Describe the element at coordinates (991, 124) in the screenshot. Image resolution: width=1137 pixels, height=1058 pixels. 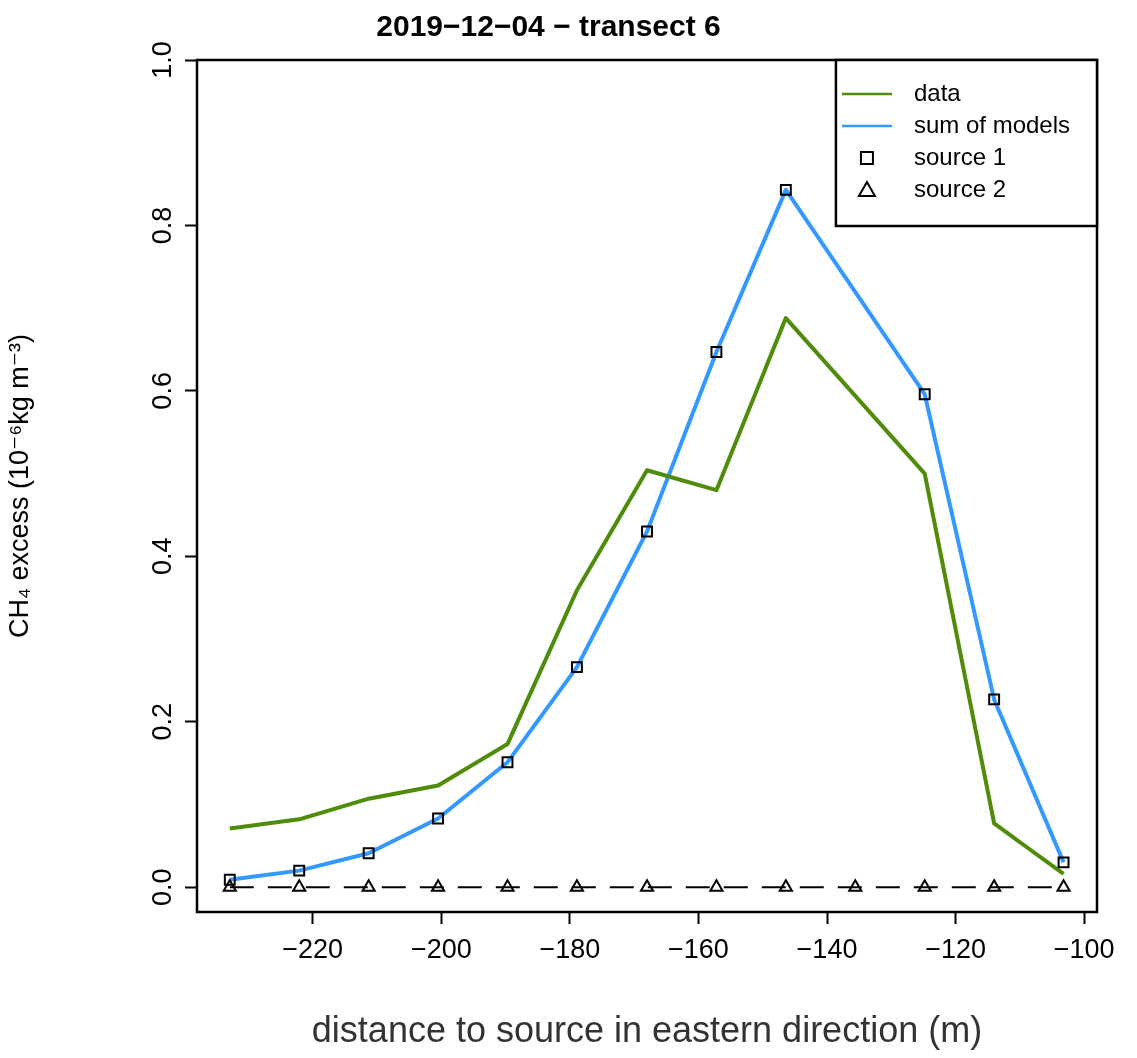
I see `legend-label: sum of models` at that location.